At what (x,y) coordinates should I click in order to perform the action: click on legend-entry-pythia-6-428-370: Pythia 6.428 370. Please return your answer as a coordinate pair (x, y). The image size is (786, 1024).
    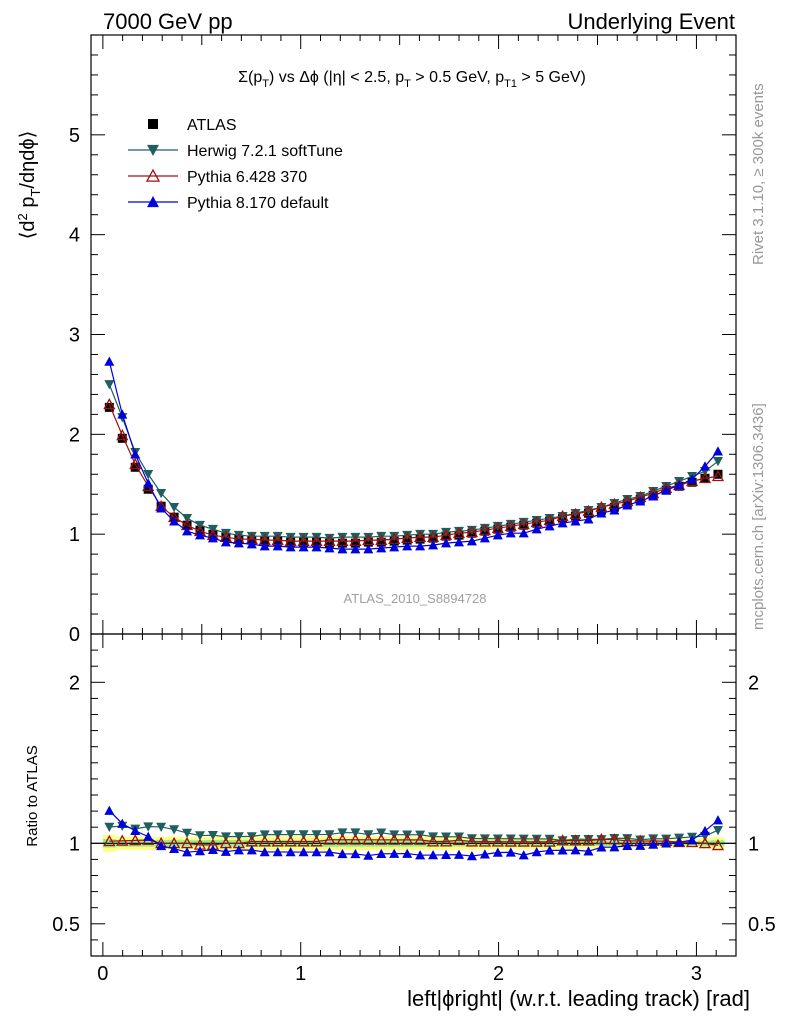
    Looking at the image, I should click on (217, 177).